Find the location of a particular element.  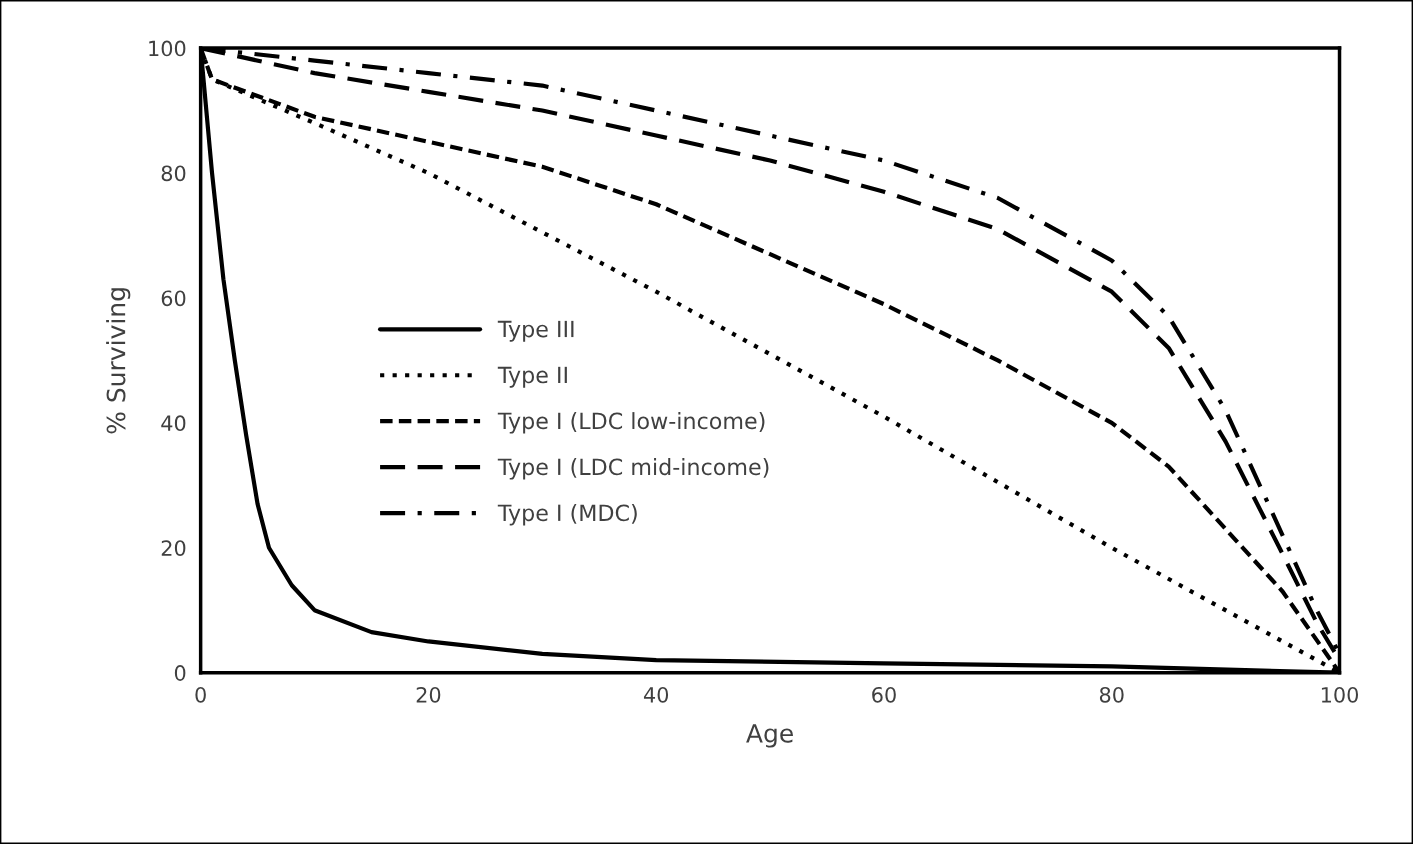

y-tick-label: 100 is located at coordinates (167, 48).